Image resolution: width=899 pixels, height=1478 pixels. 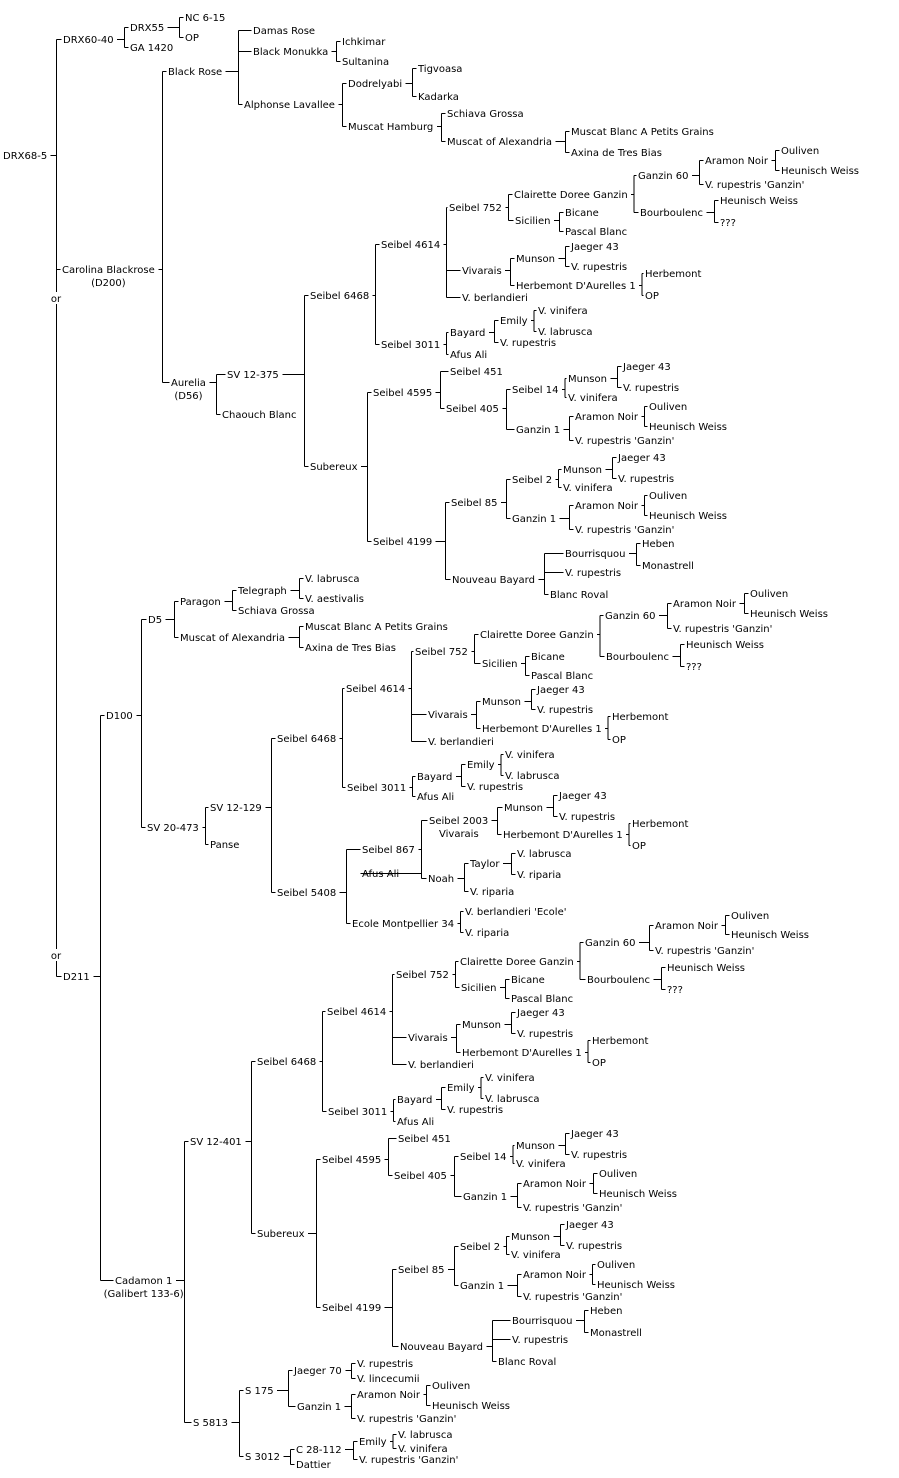 What do you see at coordinates (281, 1234) in the screenshot?
I see `node-label-subereux: Subereux` at bounding box center [281, 1234].